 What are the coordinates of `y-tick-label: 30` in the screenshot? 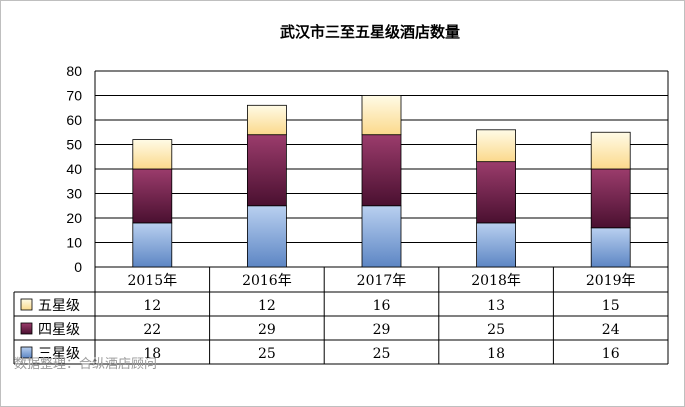 It's located at (74, 194).